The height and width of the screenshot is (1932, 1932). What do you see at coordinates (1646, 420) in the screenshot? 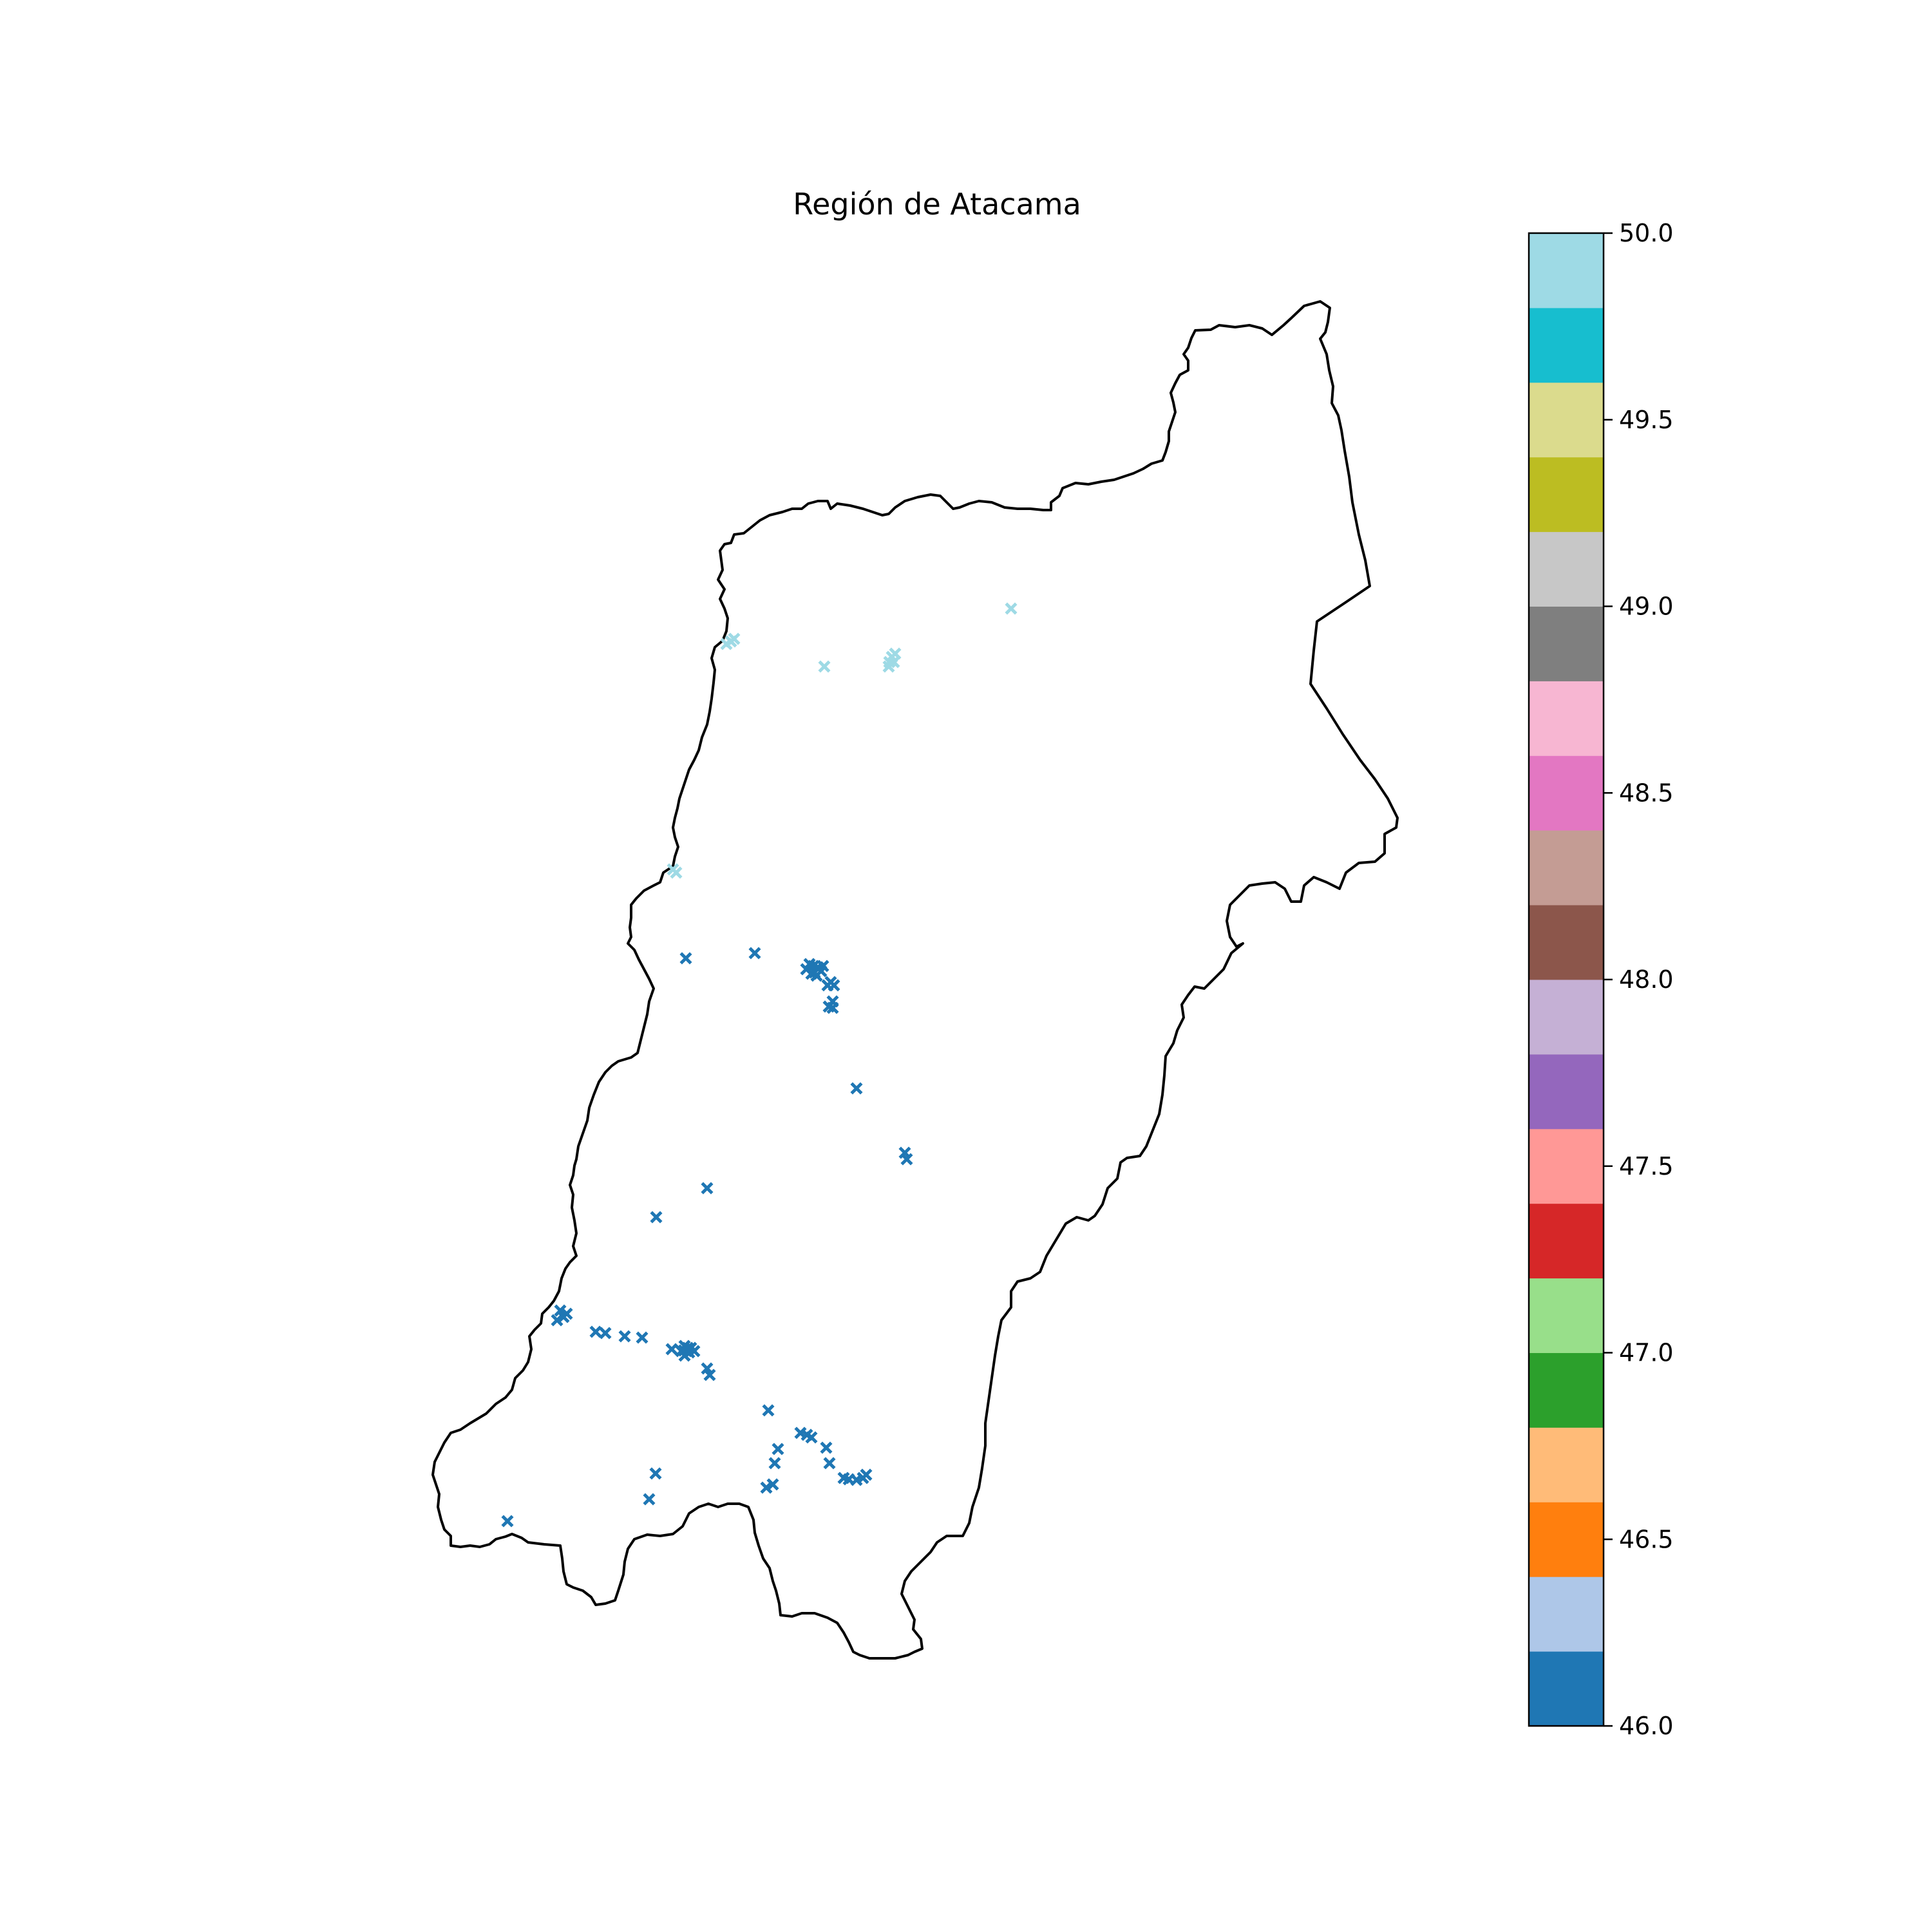
I see `colorbar-tick-label: 49.5` at bounding box center [1646, 420].